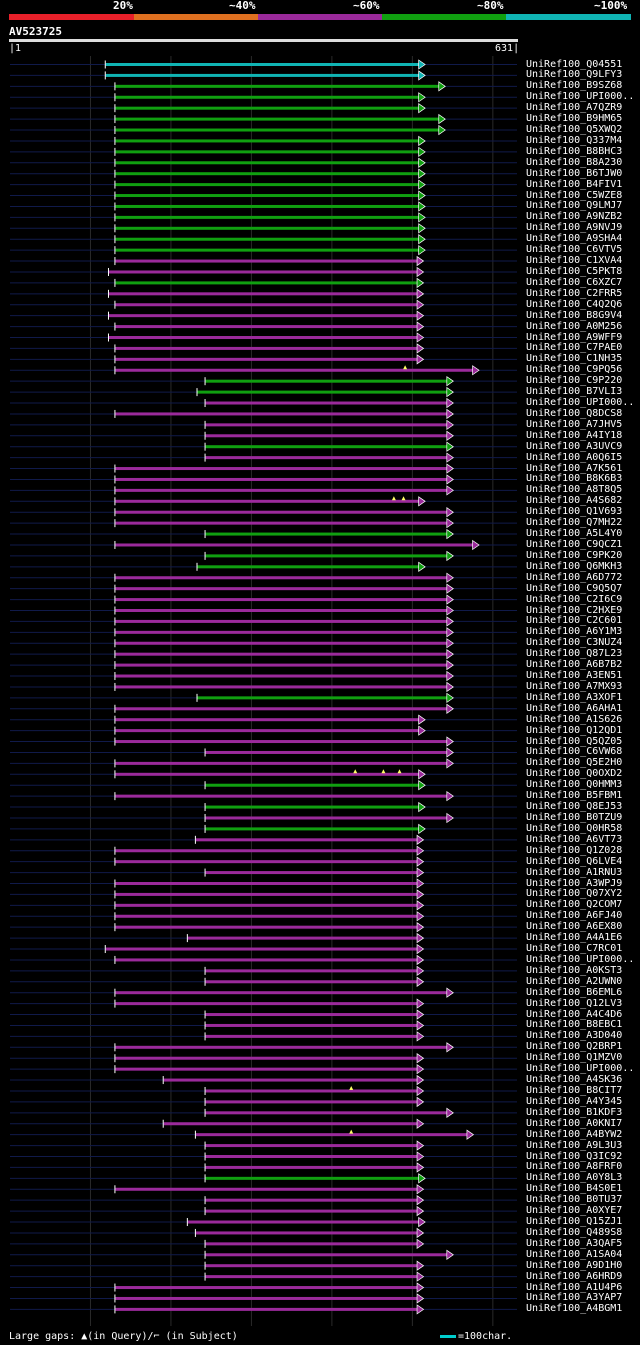  Describe the element at coordinates (574, 534) in the screenshot. I see `hit-label: UniRef100_A5L4Y0` at that location.